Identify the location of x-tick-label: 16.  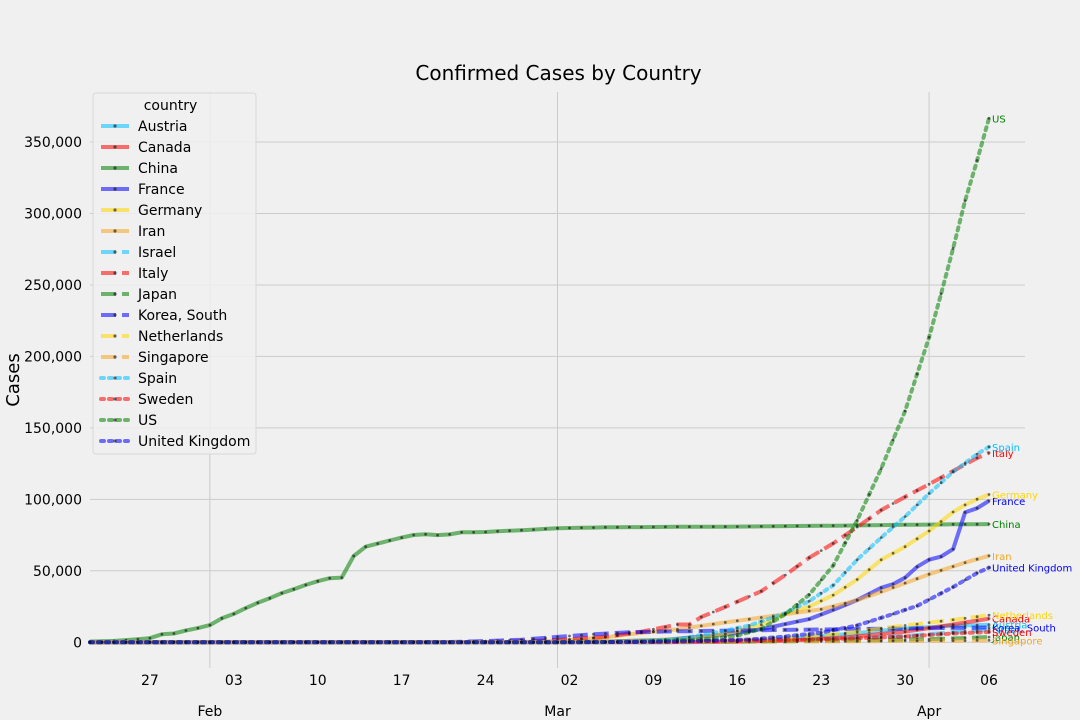
(737, 681).